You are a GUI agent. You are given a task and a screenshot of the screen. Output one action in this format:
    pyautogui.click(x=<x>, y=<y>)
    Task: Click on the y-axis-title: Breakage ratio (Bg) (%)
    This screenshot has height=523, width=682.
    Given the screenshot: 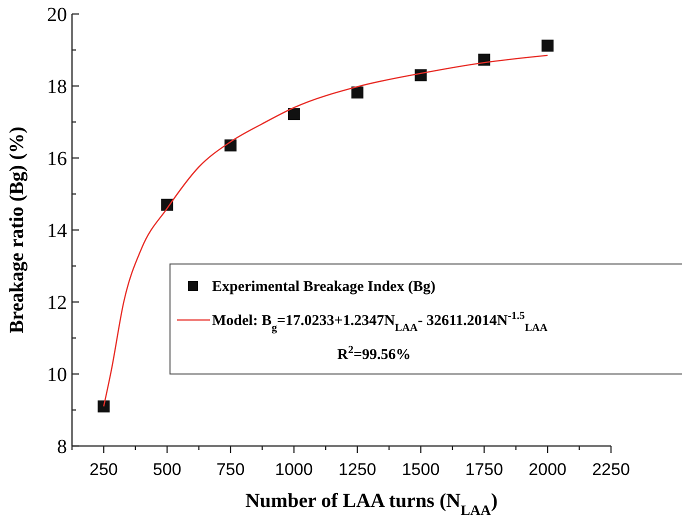 What is the action you would take?
    pyautogui.click(x=17, y=230)
    